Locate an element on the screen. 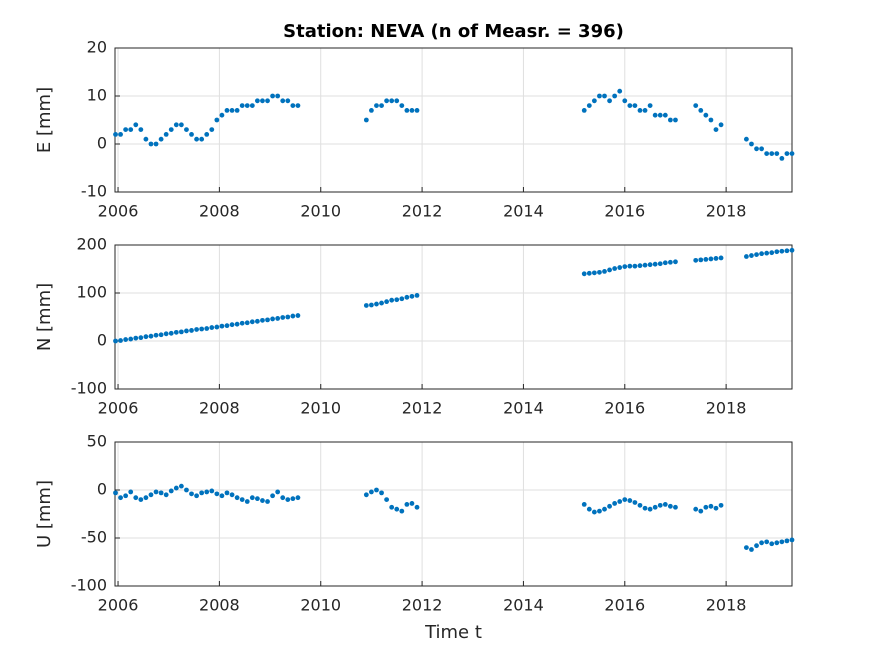  y-axis-label: U [mm] is located at coordinates (44, 514).